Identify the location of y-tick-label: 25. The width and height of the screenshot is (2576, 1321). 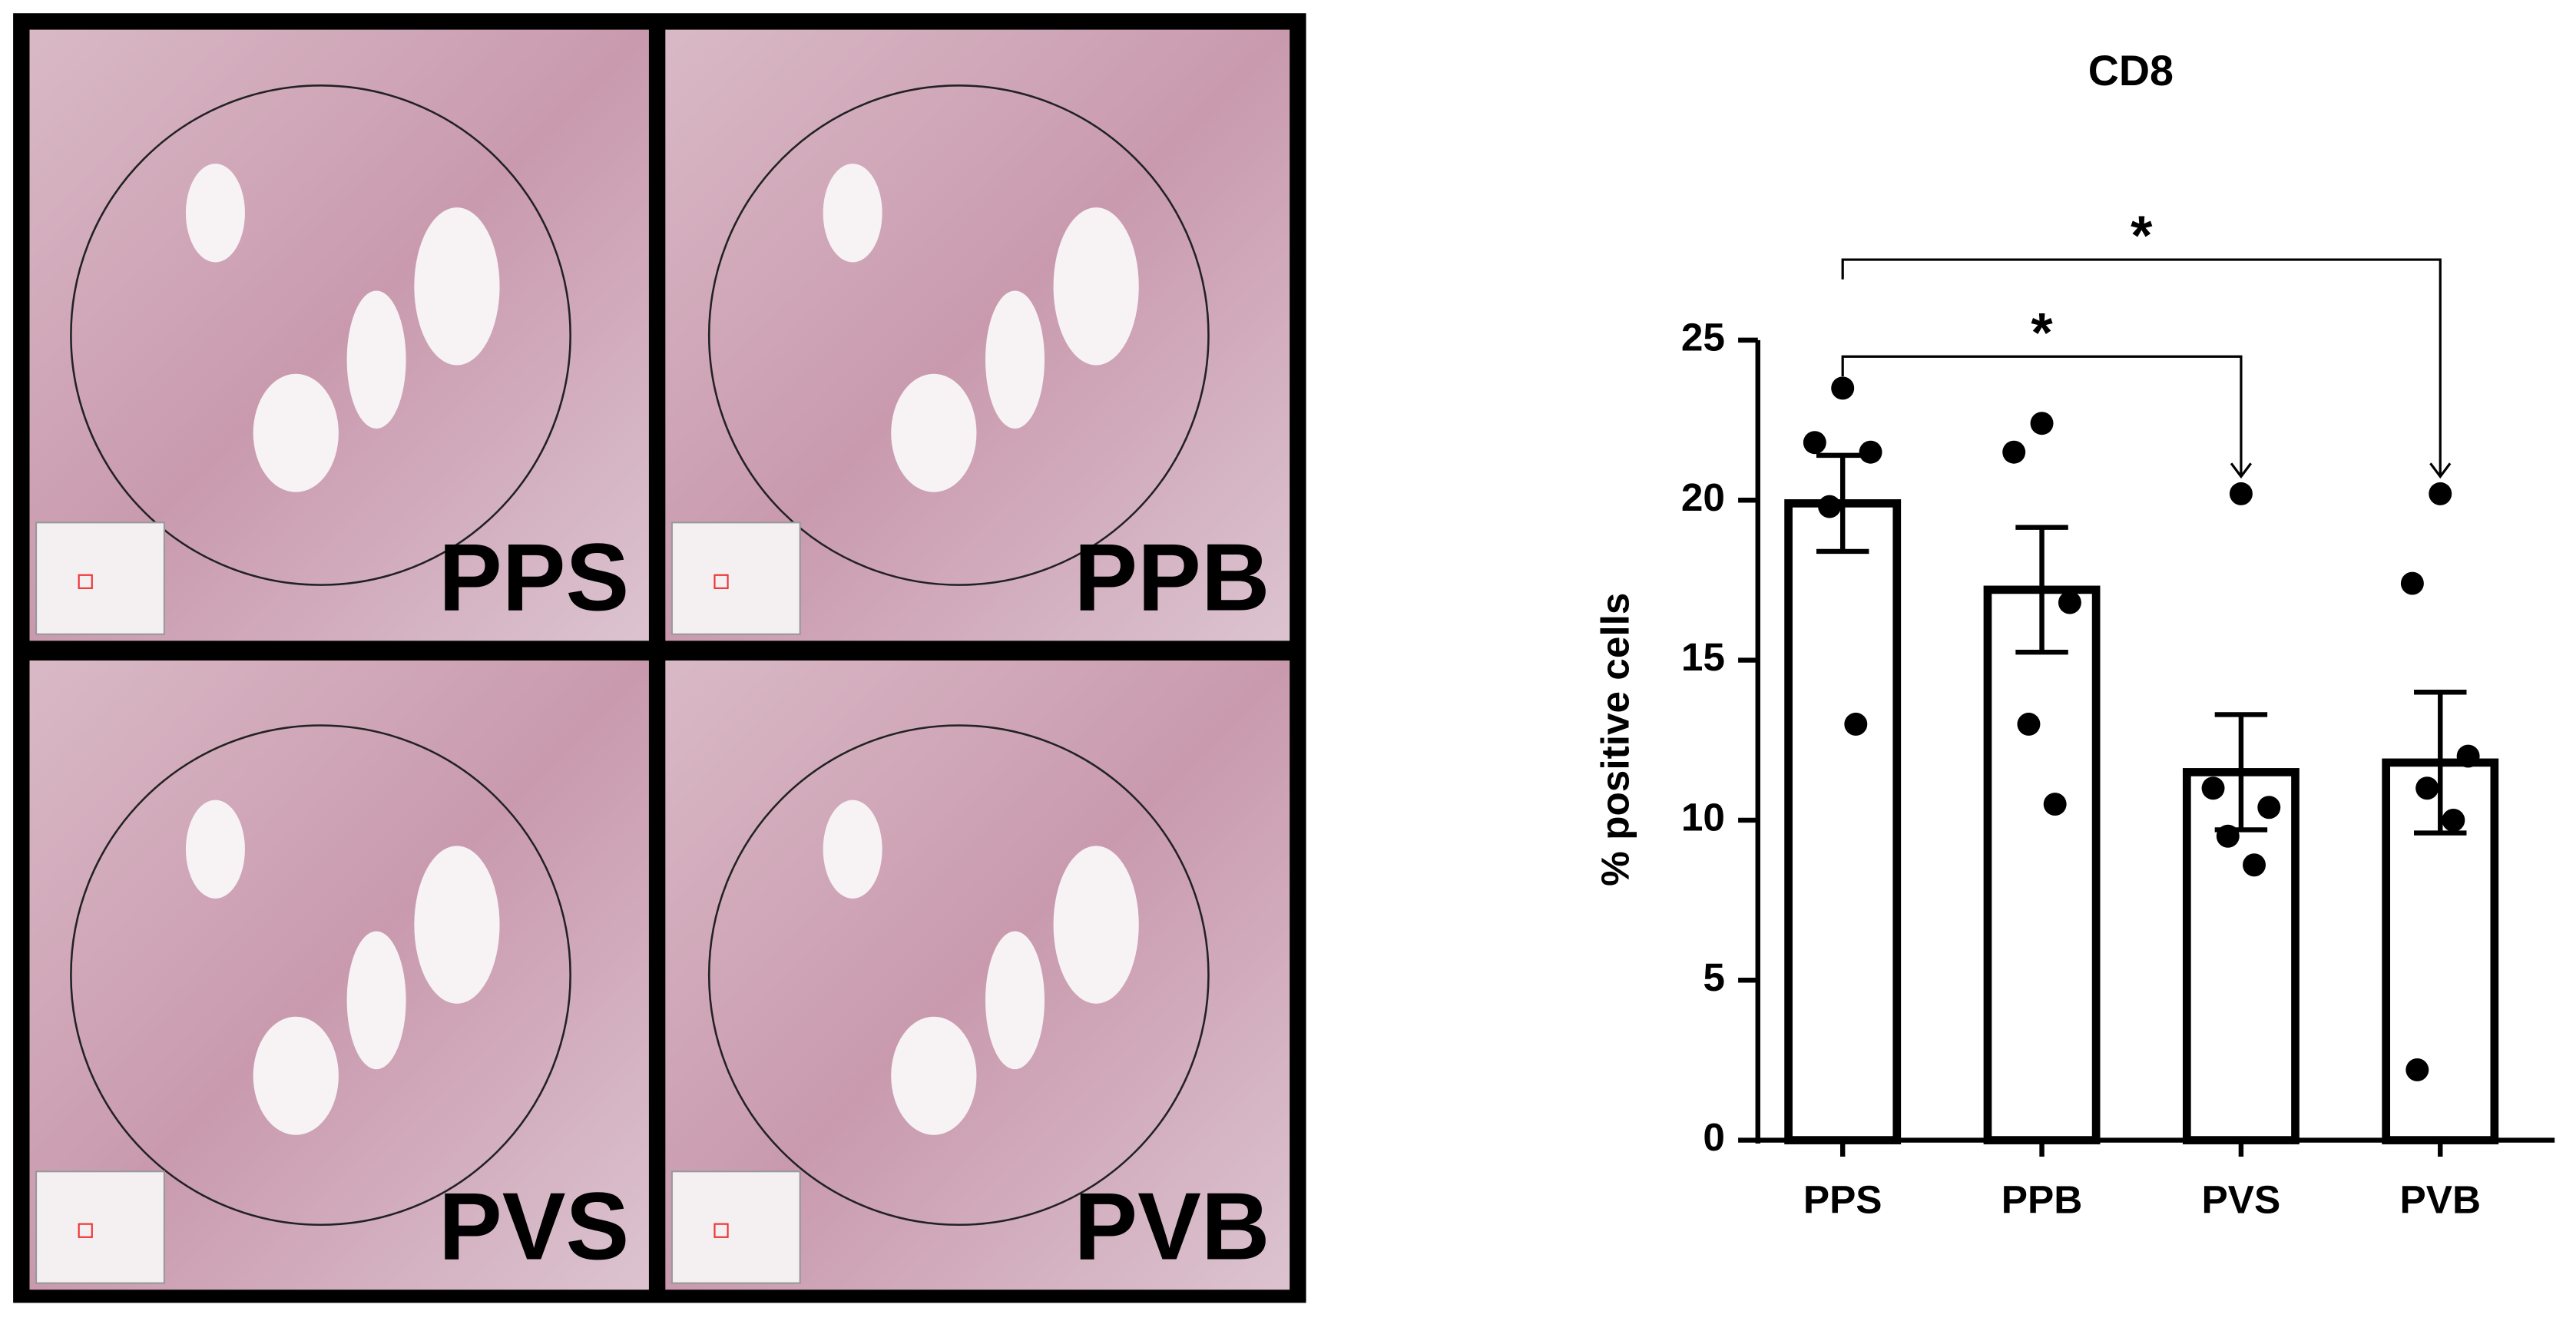
(1703, 337).